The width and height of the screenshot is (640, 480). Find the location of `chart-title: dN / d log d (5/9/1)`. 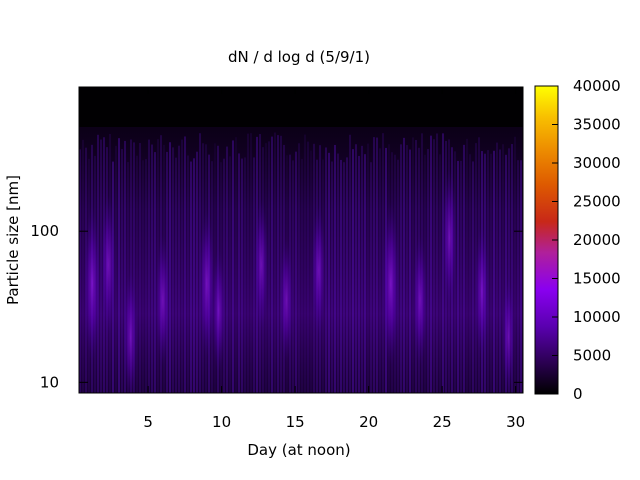

chart-title: dN / d log d (5/9/1) is located at coordinates (299, 57).